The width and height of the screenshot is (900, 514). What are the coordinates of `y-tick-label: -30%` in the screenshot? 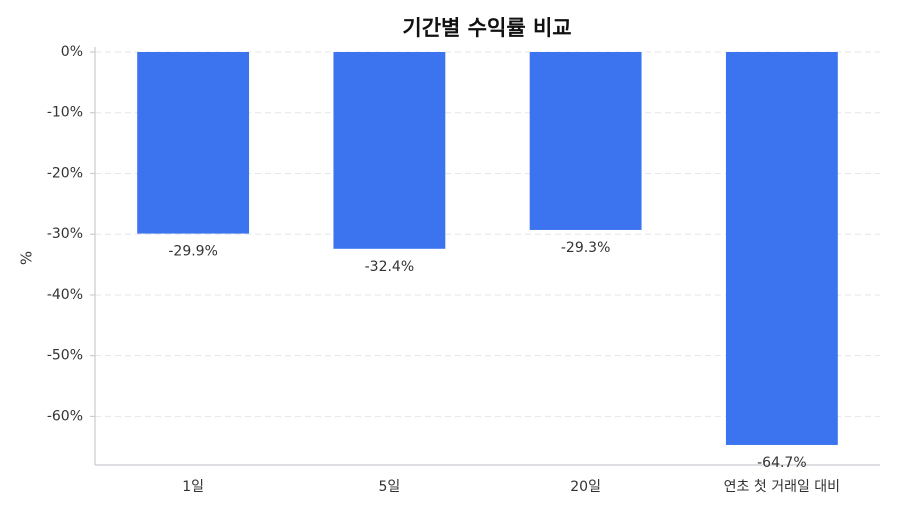 It's located at (65, 234).